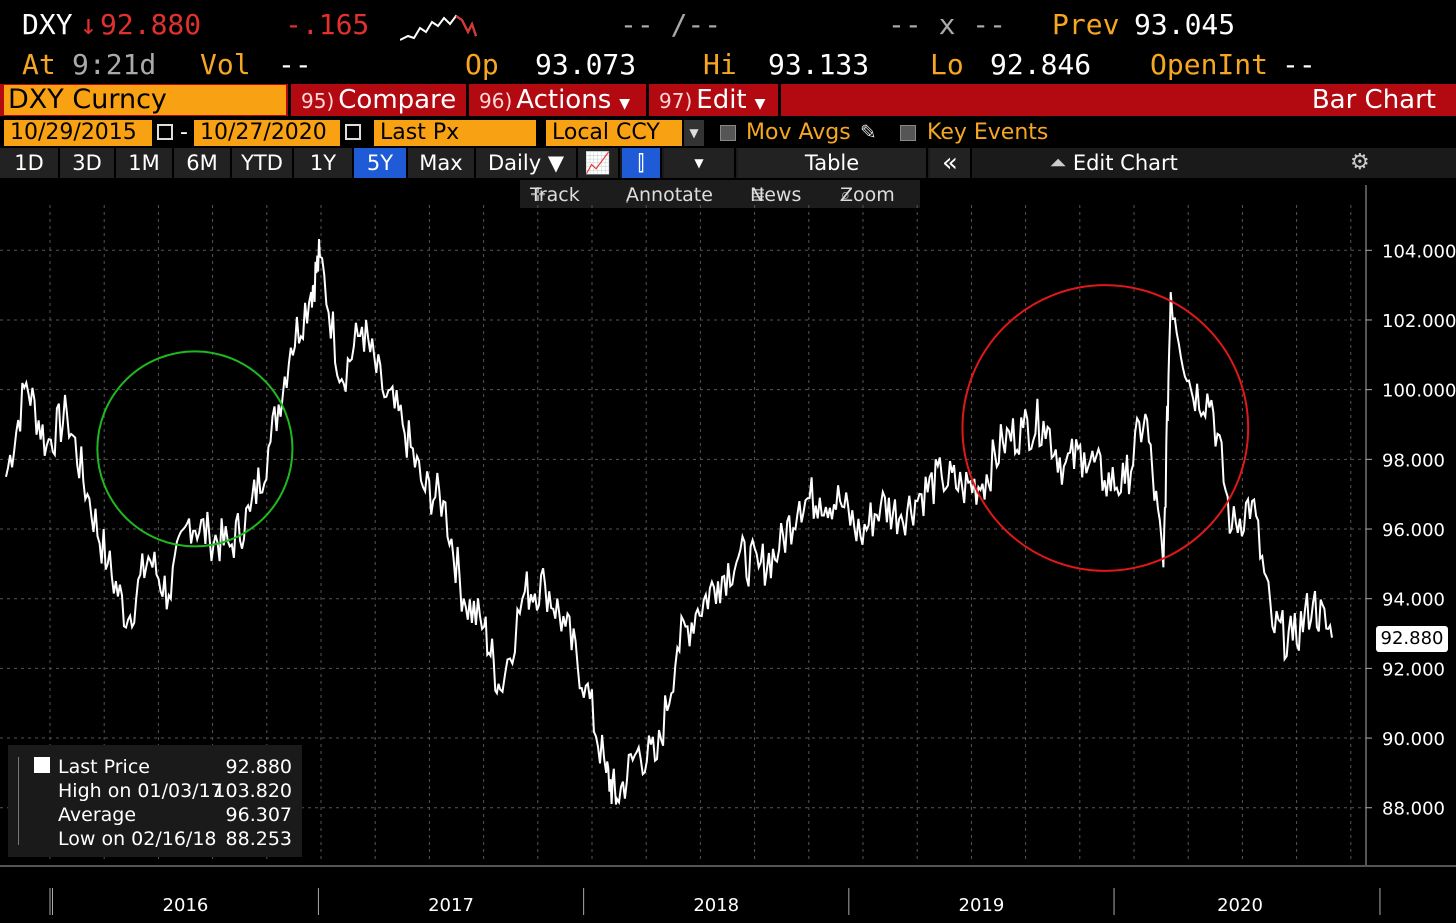 Image resolution: width=1456 pixels, height=923 pixels. Describe the element at coordinates (137, 839) in the screenshot. I see `legend-low-label: Low on 02/16/18` at that location.